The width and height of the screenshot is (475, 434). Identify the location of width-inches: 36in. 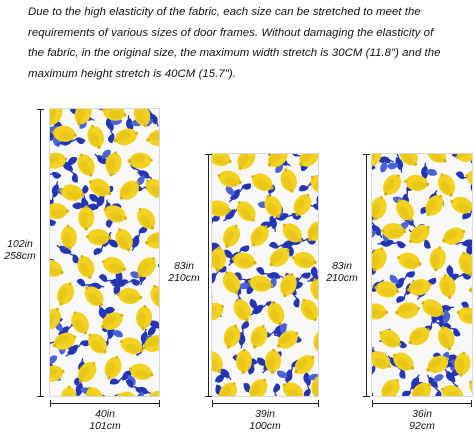
(422, 414).